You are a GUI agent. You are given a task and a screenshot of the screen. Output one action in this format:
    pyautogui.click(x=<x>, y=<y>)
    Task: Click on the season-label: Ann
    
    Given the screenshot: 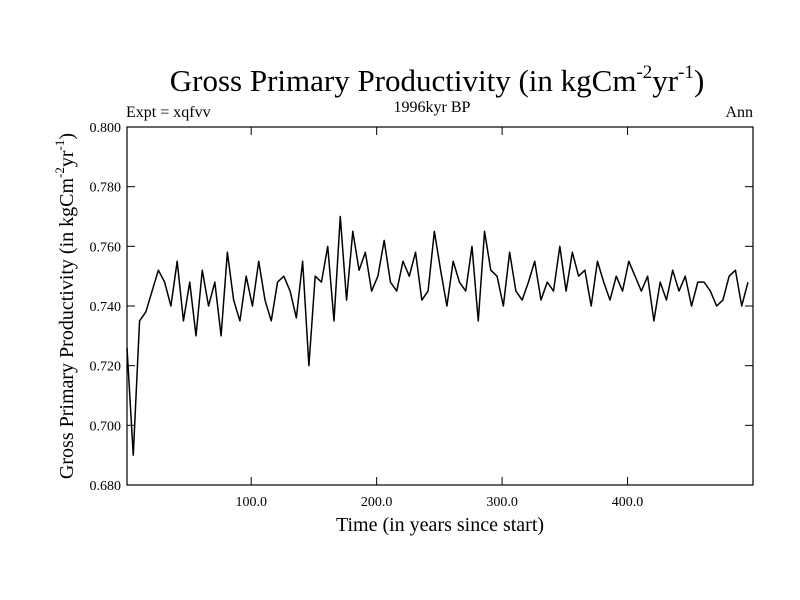 What is the action you would take?
    pyautogui.click(x=739, y=112)
    